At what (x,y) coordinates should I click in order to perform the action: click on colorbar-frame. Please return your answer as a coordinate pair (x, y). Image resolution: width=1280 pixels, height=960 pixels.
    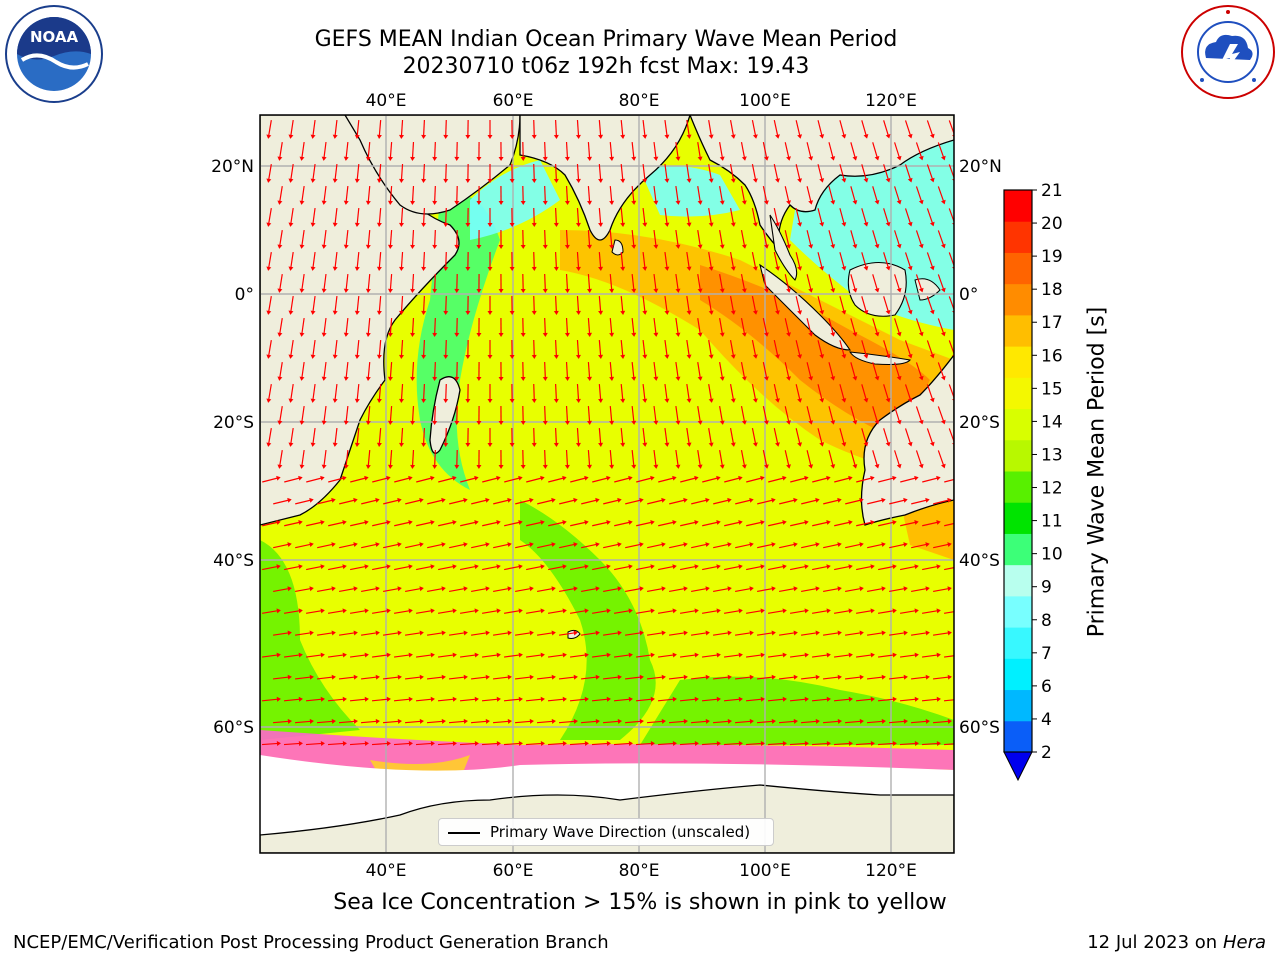
    Looking at the image, I should click on (1018, 471).